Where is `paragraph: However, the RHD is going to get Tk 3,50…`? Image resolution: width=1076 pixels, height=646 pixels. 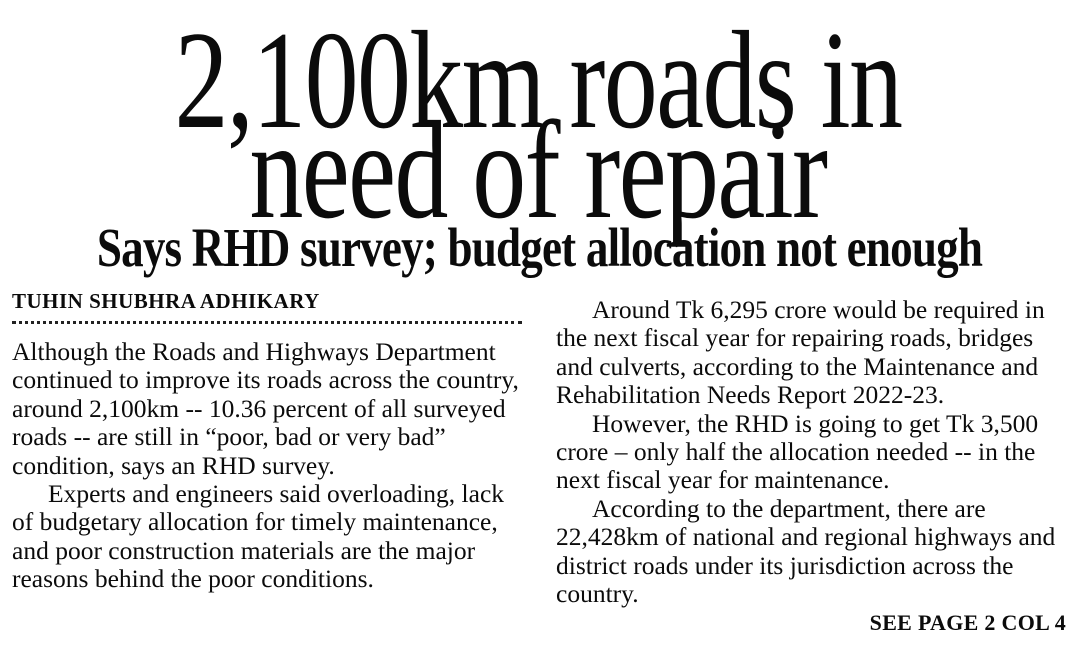
paragraph: However, the RHD is going to get Tk 3,50… is located at coordinates (797, 451).